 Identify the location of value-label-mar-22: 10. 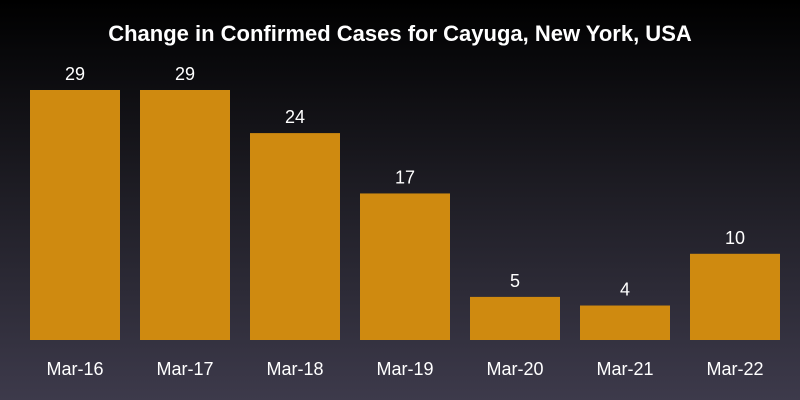
(735, 238).